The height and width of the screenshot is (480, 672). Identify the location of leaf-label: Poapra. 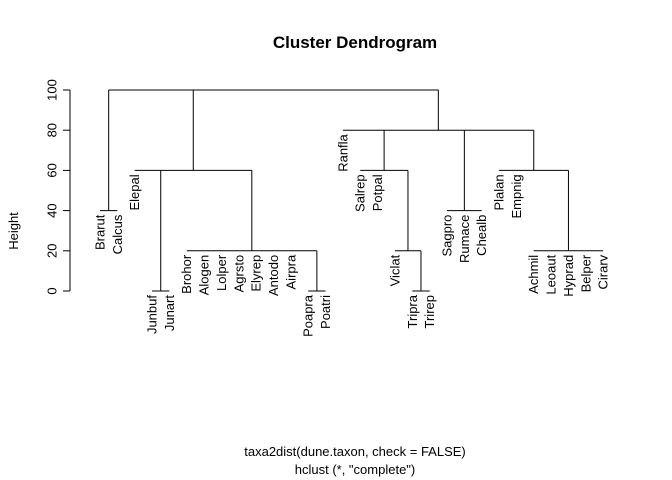
(308, 315).